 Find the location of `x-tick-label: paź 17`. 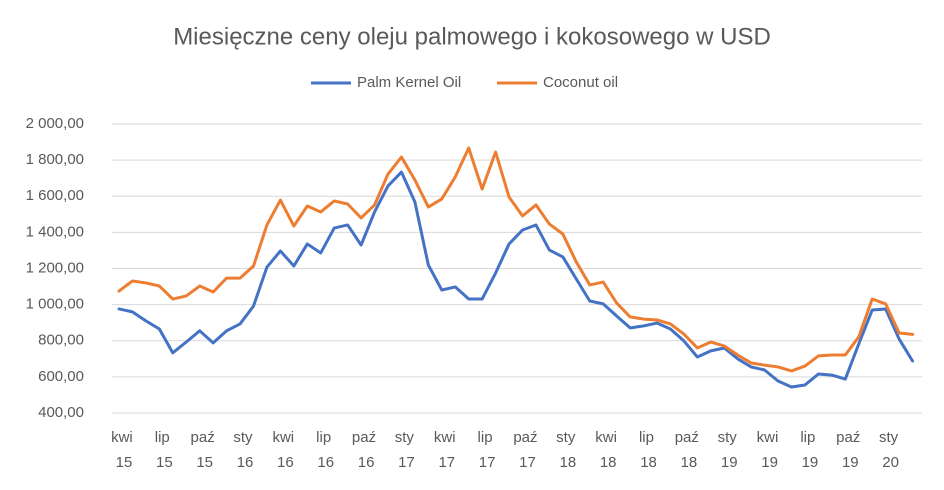

x-tick-label: paź 17 is located at coordinates (527, 450).